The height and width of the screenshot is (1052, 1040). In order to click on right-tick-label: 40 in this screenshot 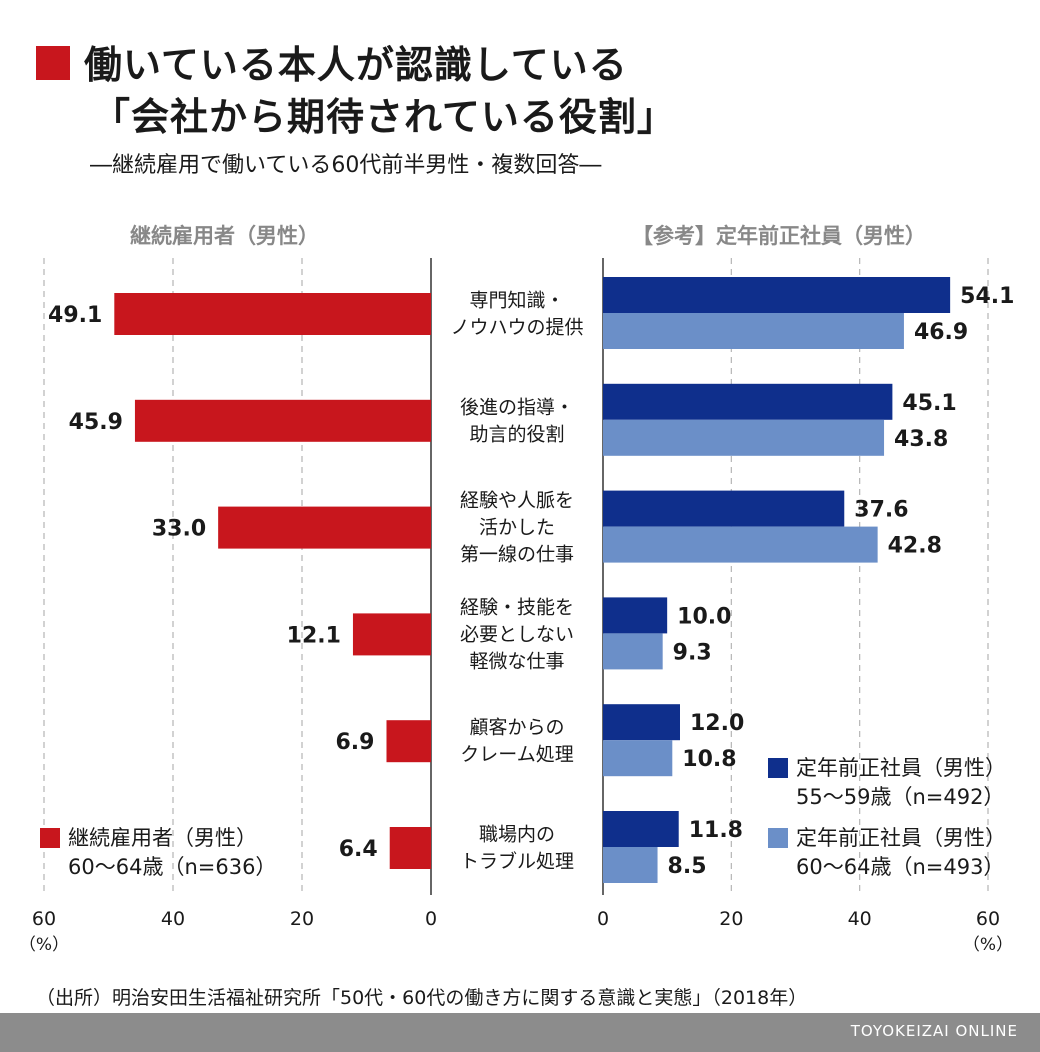, I will do `click(860, 919)`.